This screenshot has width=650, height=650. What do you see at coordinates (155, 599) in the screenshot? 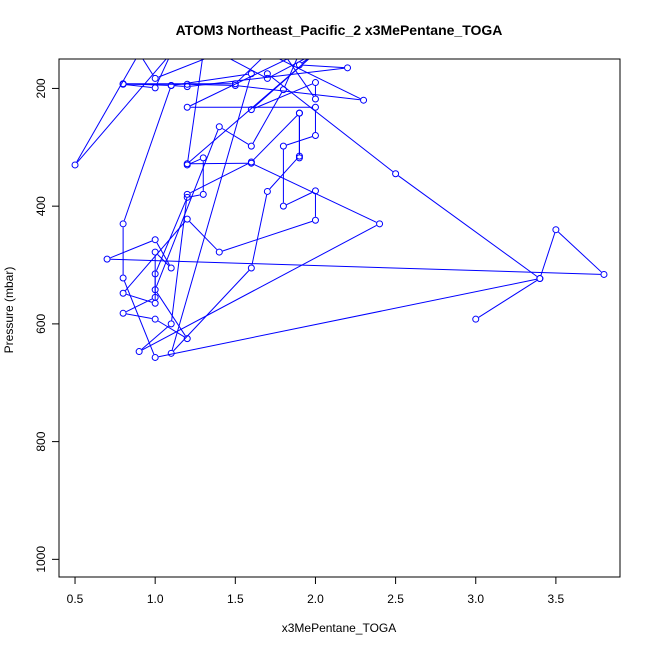
I see `x-tick-label: 1.0` at bounding box center [155, 599].